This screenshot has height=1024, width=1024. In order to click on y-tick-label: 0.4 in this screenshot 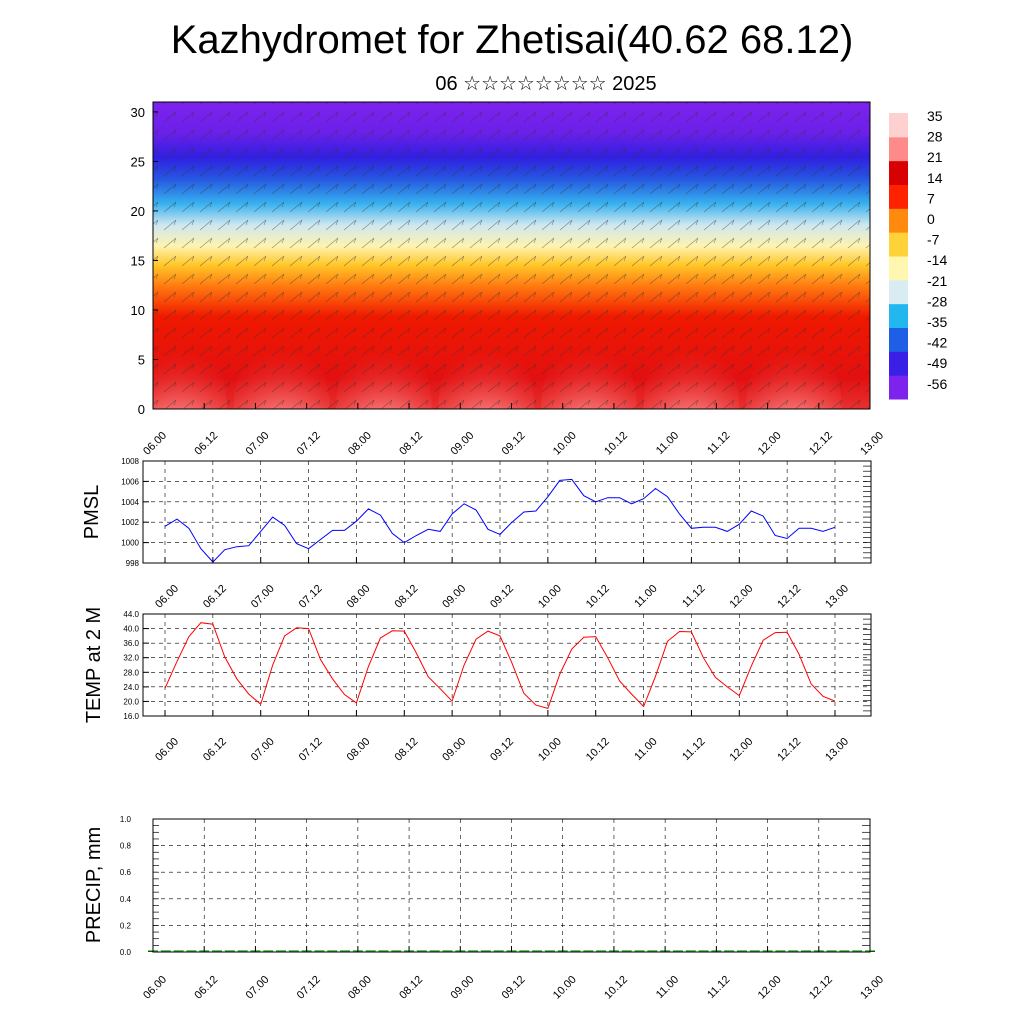, I will do `click(126, 899)`.